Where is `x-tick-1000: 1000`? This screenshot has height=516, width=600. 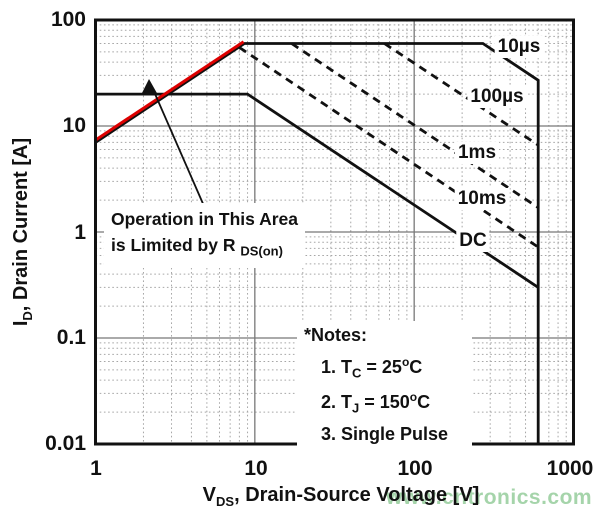 x-tick-1000: 1000 is located at coordinates (570, 468).